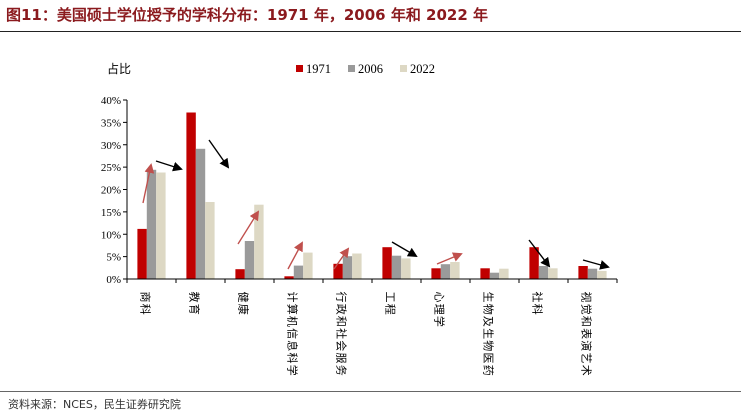  What do you see at coordinates (292, 333) in the screenshot?
I see `category-label-char: 信` at bounding box center [292, 333].